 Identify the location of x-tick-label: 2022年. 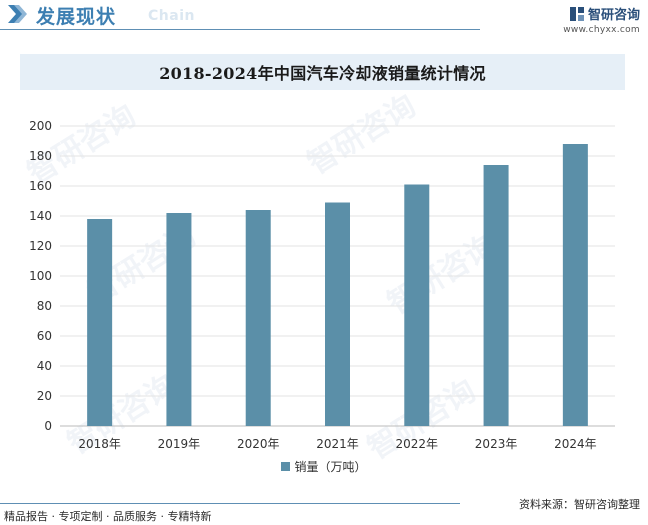
(417, 444).